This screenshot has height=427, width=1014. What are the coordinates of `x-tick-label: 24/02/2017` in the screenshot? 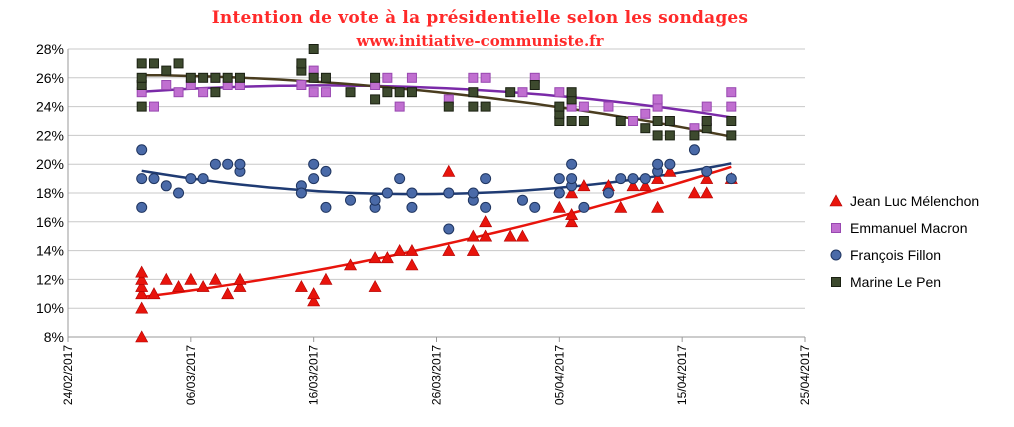 It's located at (68, 375).